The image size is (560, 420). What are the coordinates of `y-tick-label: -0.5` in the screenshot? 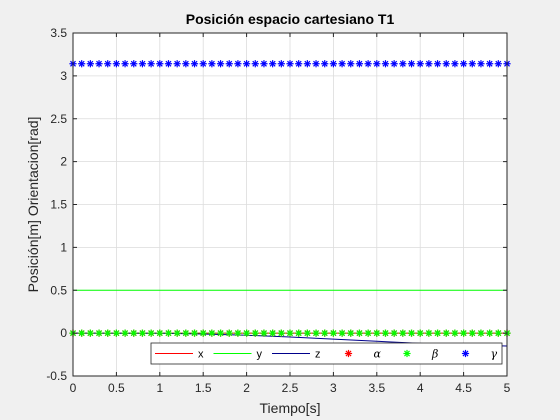 It's located at (56, 376).